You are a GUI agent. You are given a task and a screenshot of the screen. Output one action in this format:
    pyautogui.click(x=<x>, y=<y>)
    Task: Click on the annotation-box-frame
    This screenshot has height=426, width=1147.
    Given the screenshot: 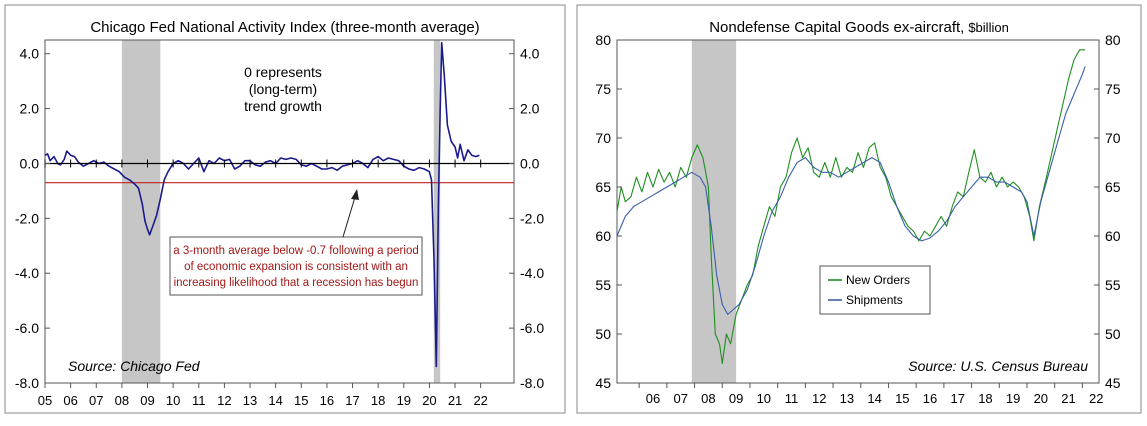 What is the action you would take?
    pyautogui.click(x=296, y=266)
    